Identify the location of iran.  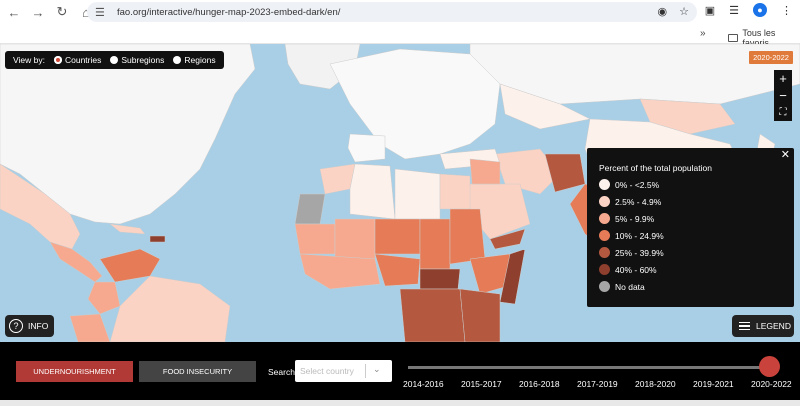
(527, 171).